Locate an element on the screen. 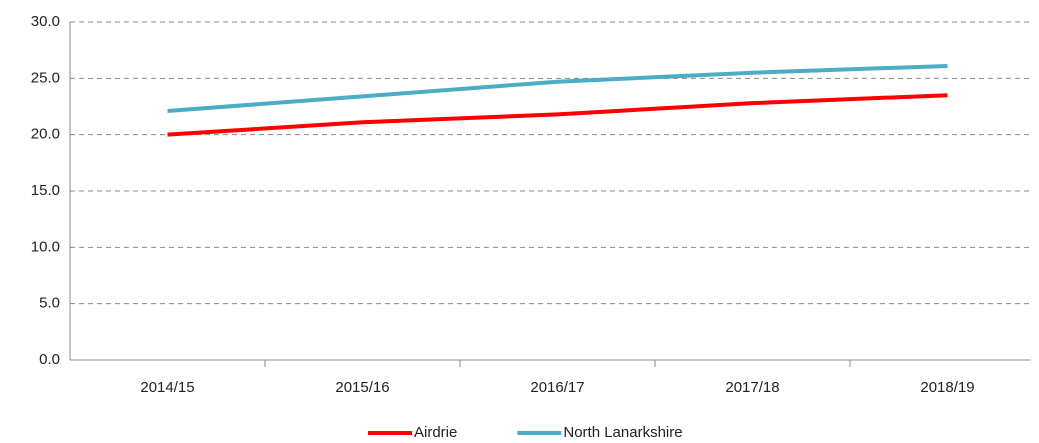 Image resolution: width=1039 pixels, height=443 pixels. y-tick-label: 15.0 is located at coordinates (45, 190).